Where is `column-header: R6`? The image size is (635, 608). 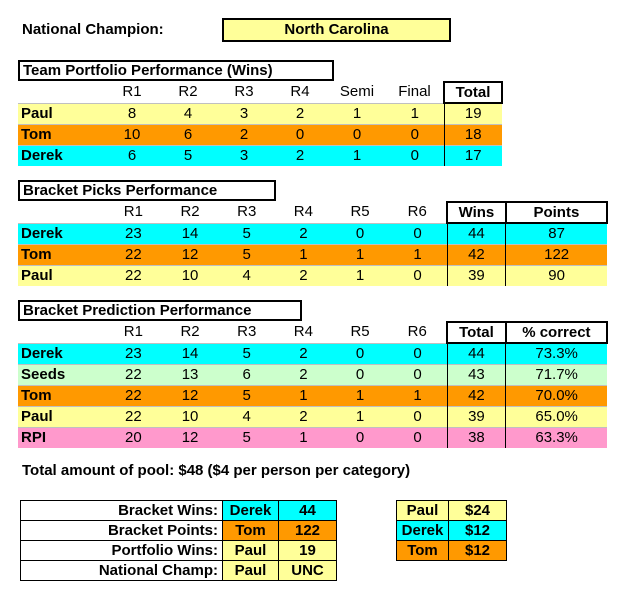
column-header: R6 is located at coordinates (417, 332).